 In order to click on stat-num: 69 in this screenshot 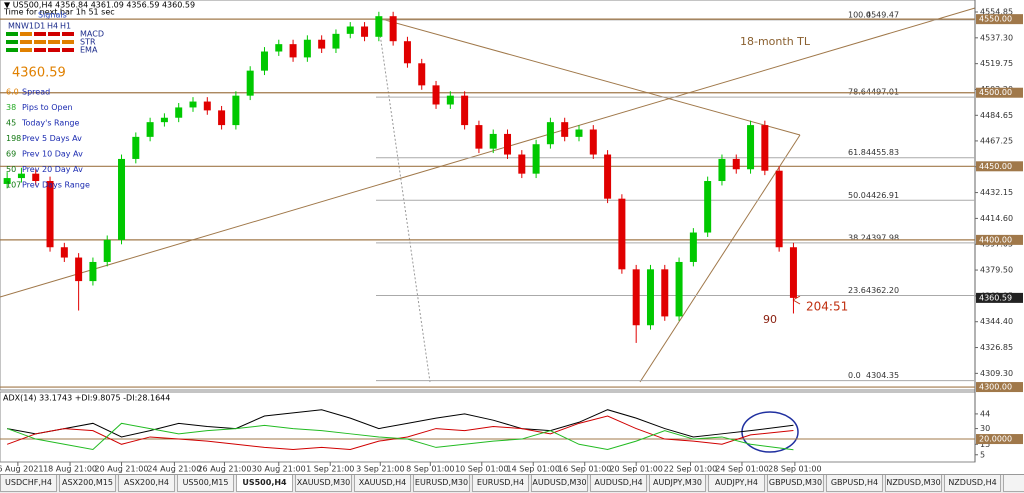, I will do `click(11, 154)`.